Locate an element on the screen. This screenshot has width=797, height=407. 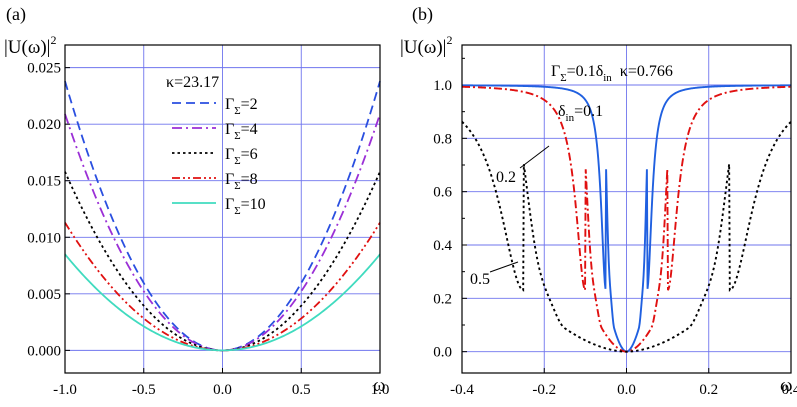
y-tick-label: 0.4 is located at coordinates (442, 246).